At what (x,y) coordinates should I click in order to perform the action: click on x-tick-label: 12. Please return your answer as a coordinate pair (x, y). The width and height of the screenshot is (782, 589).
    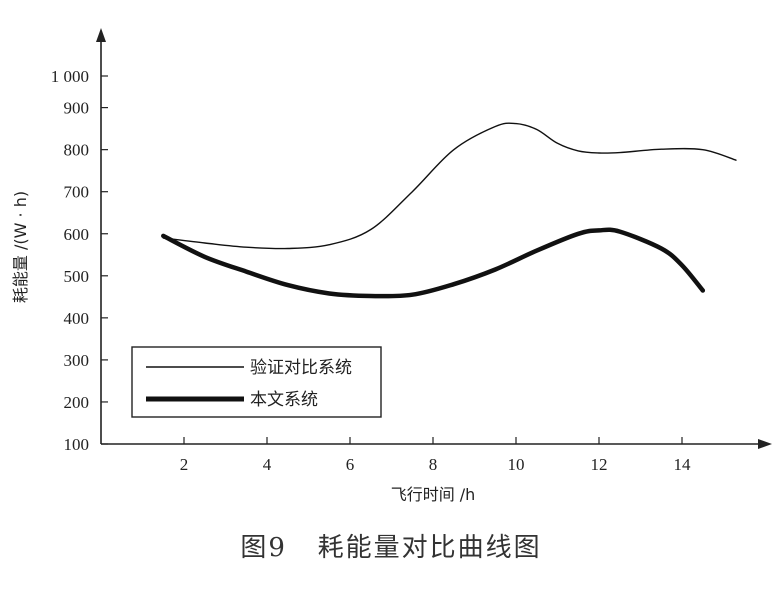
    Looking at the image, I should click on (599, 464).